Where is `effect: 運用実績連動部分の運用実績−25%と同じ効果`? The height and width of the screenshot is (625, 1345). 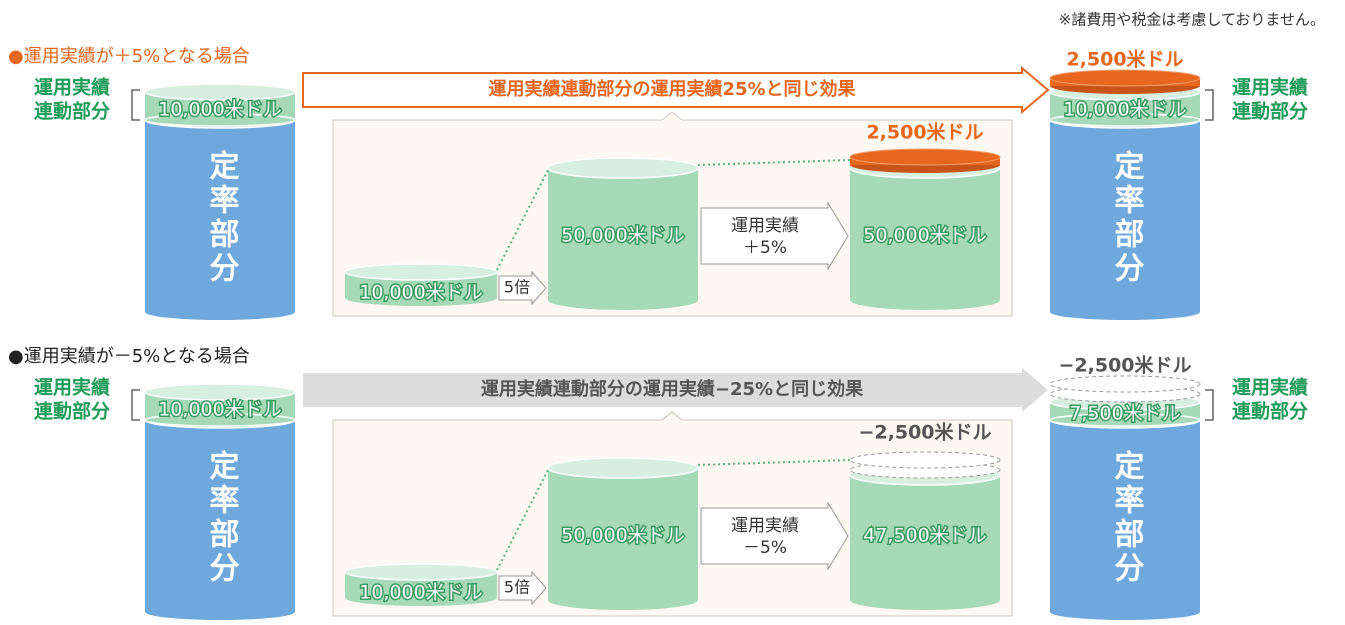 effect: 運用実績連動部分の運用実績−25%と同じ効果 is located at coordinates (672, 389).